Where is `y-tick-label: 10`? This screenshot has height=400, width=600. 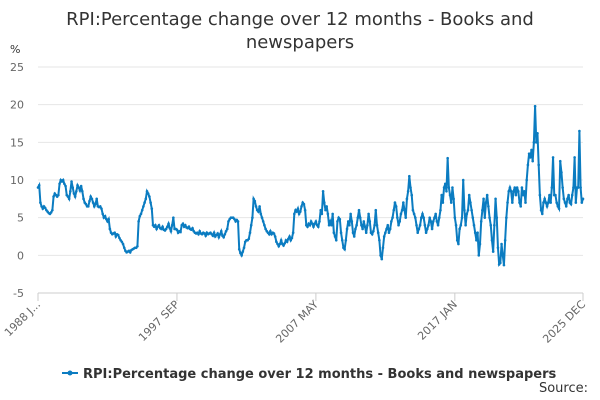
y-tick-label: 10 is located at coordinates (17, 180).